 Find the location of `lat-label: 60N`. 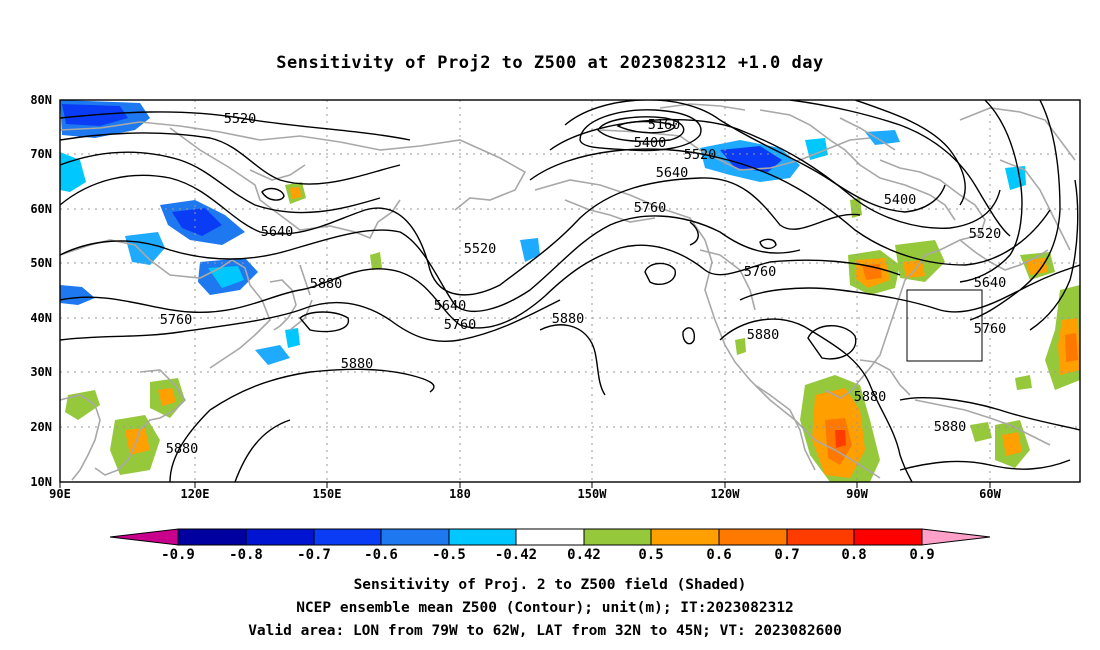

lat-label: 60N is located at coordinates (41, 209).